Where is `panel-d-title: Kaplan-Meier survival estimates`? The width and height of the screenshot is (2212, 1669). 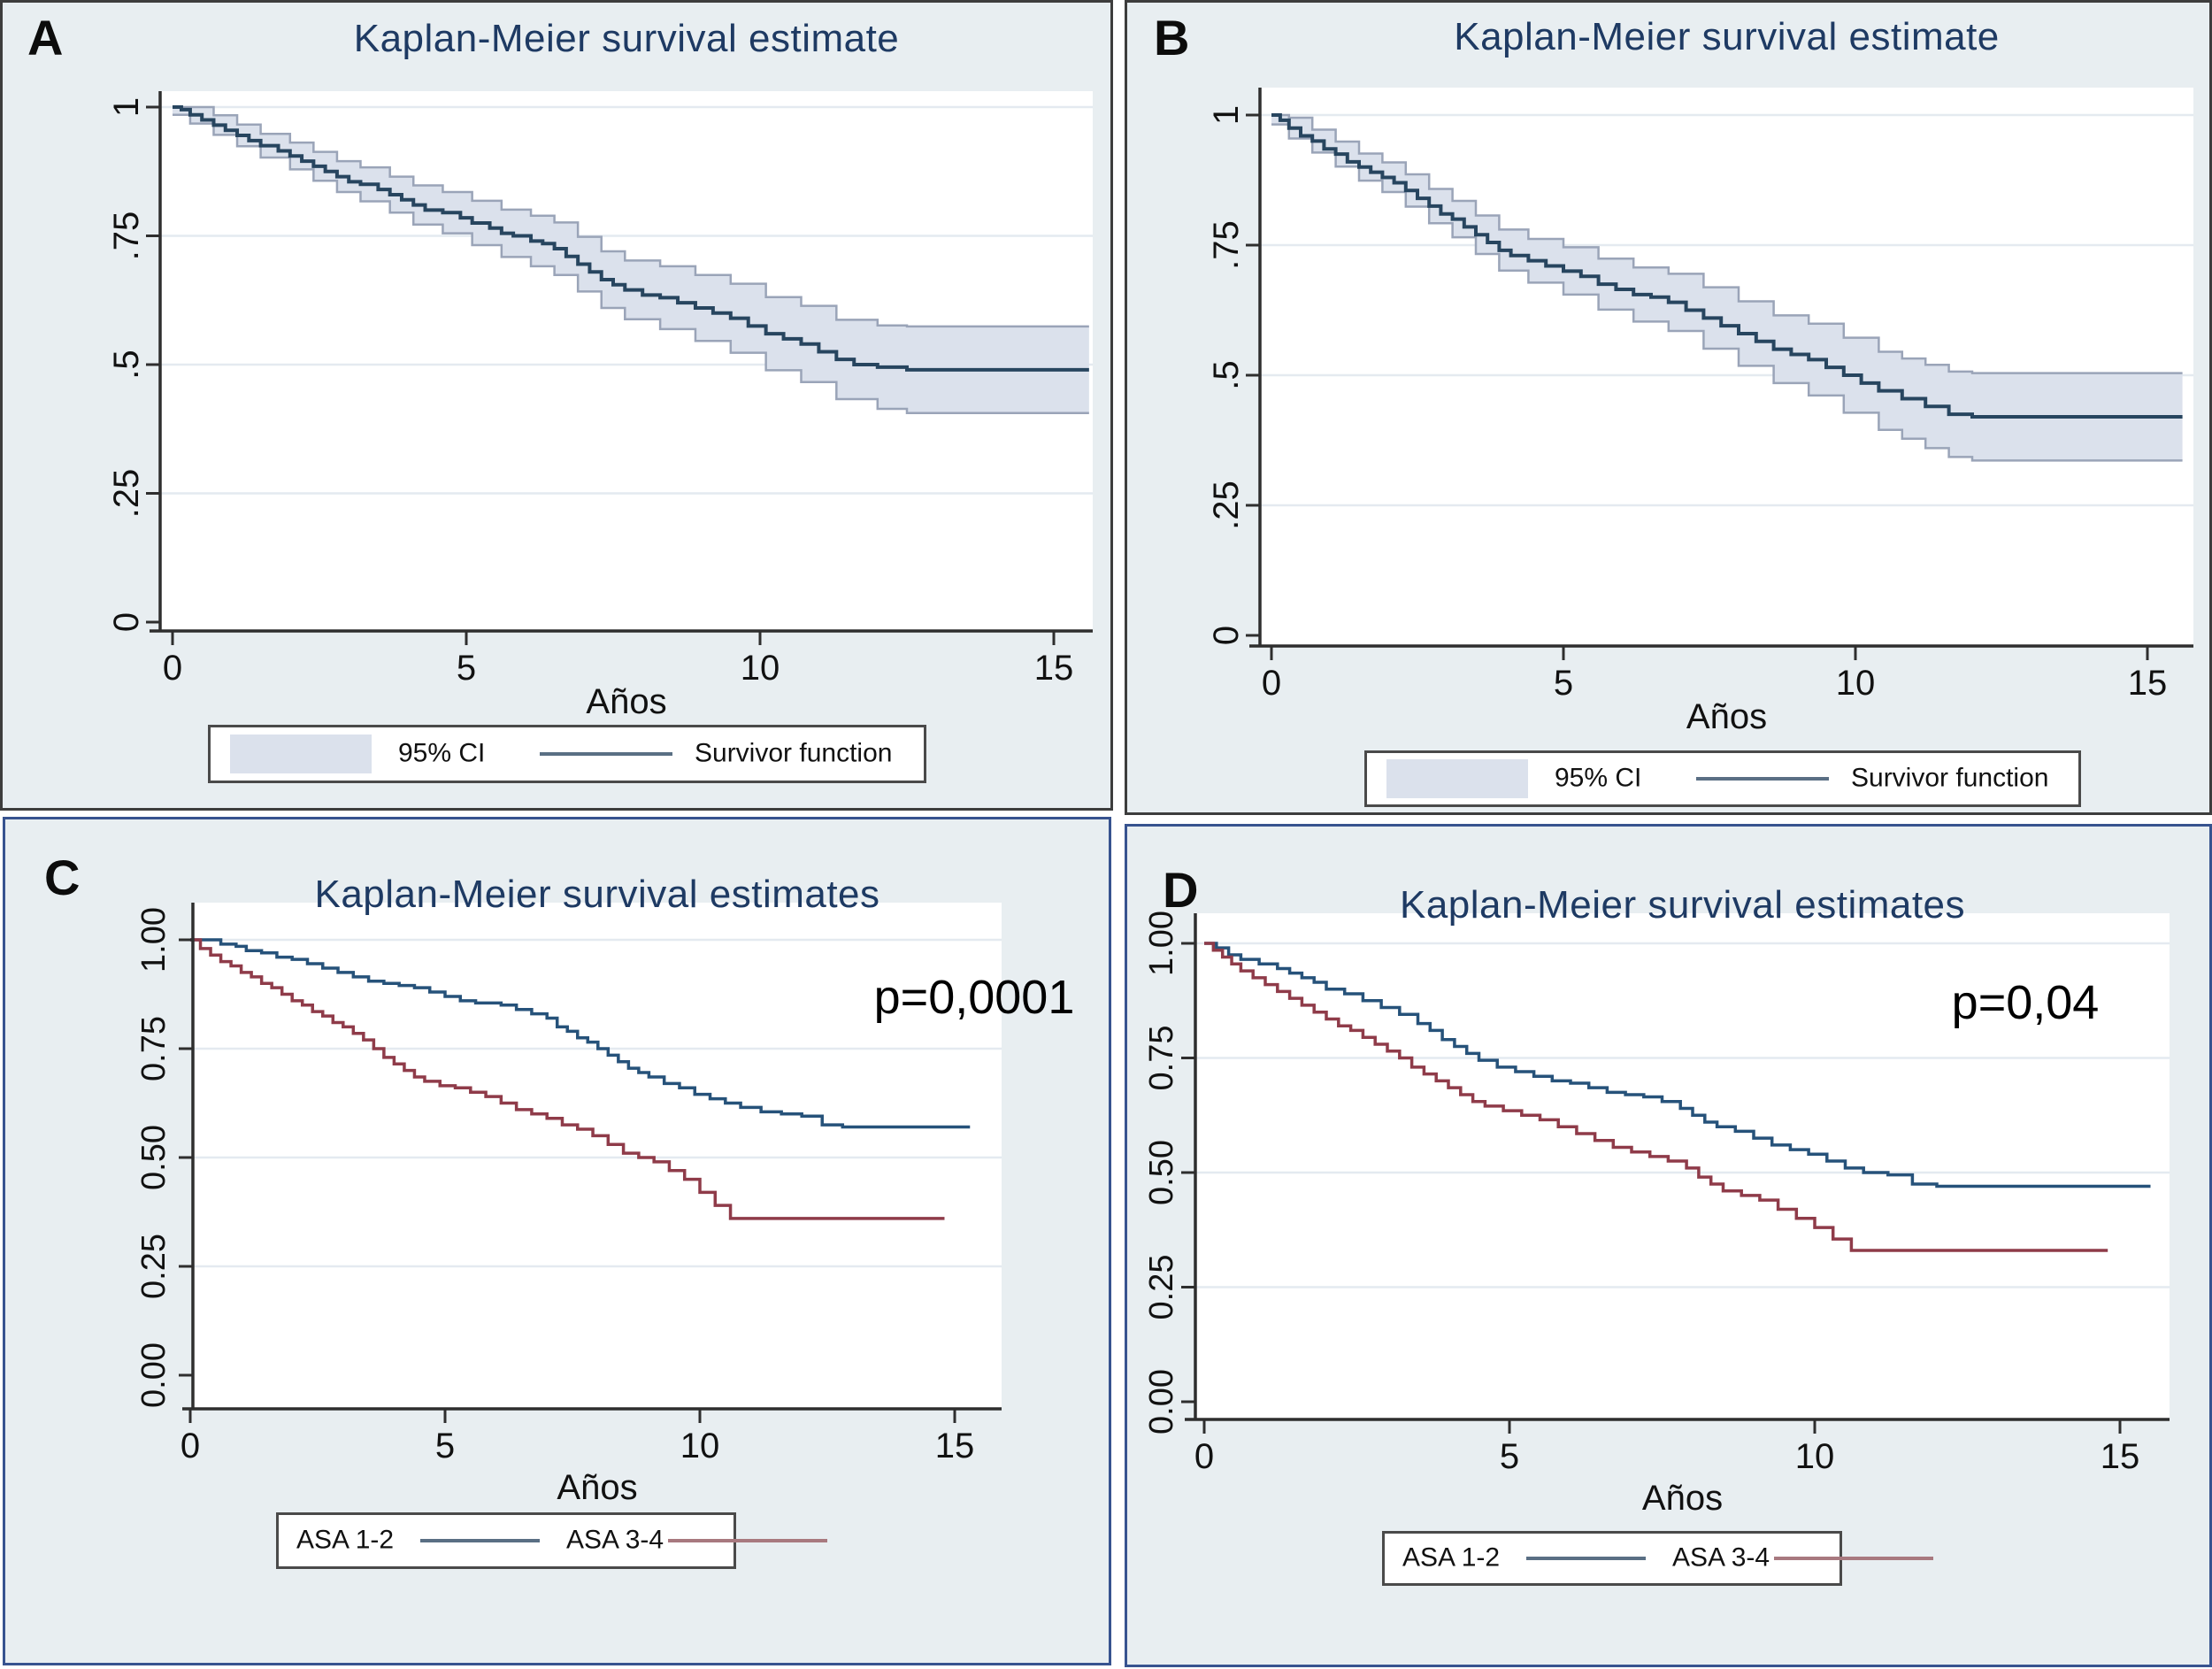 panel-d-title: Kaplan-Meier survival estimates is located at coordinates (1683, 905).